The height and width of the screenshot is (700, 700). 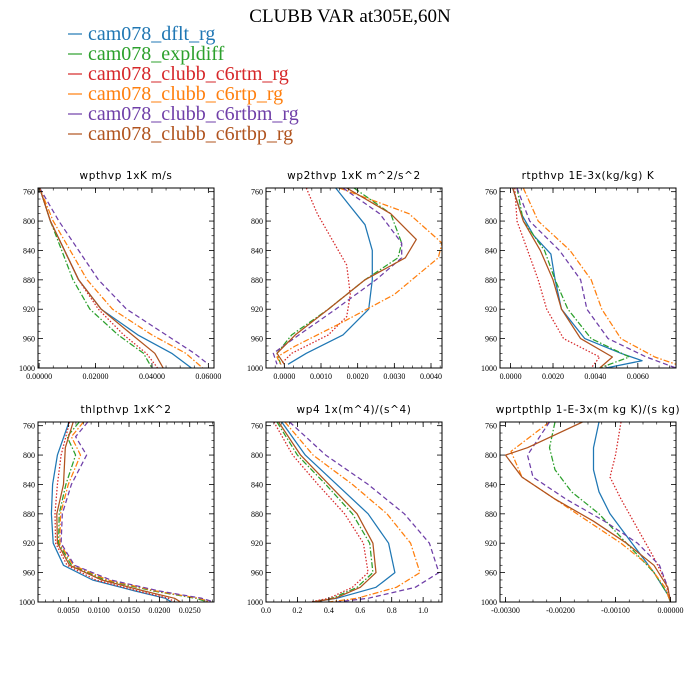 What do you see at coordinates (615, 610) in the screenshot?
I see `x-tick-label: -0.00100` at bounding box center [615, 610].